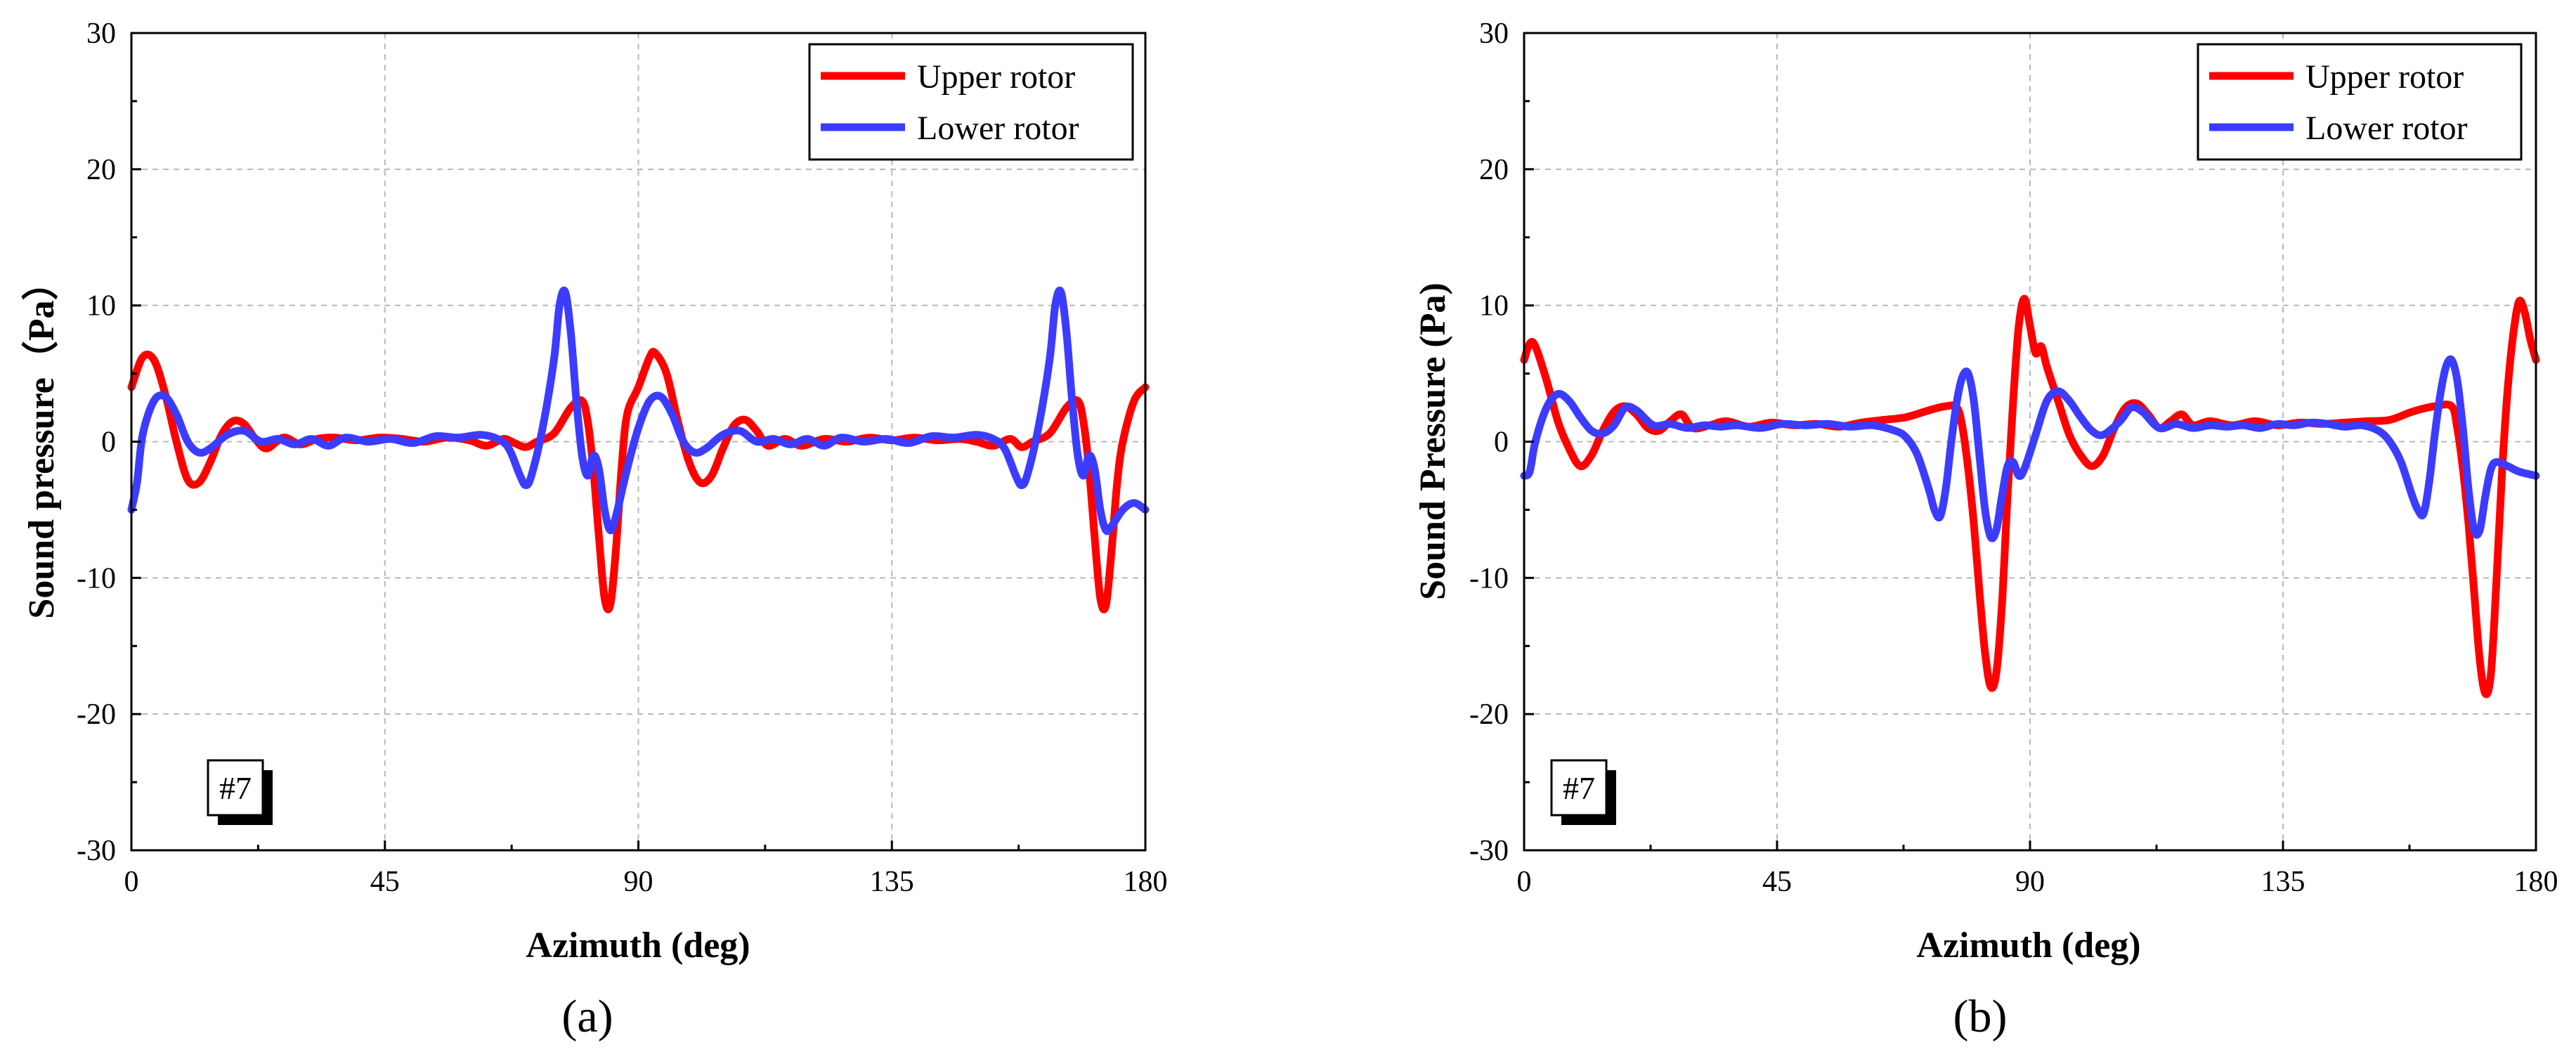 This screenshot has width=2576, height=1059. I want to click on y-tick-label-a: -20, so click(96, 715).